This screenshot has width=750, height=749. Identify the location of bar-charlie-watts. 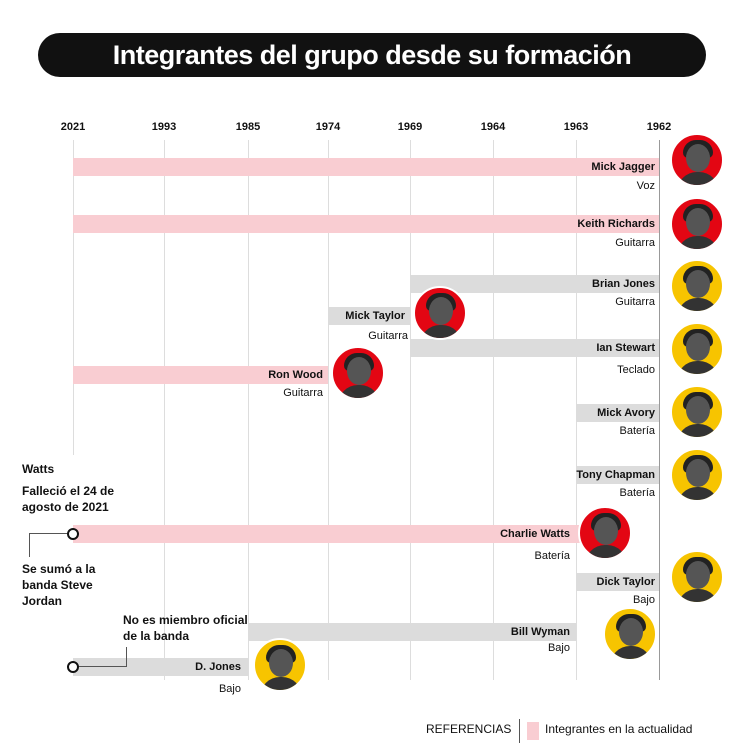
(339, 534).